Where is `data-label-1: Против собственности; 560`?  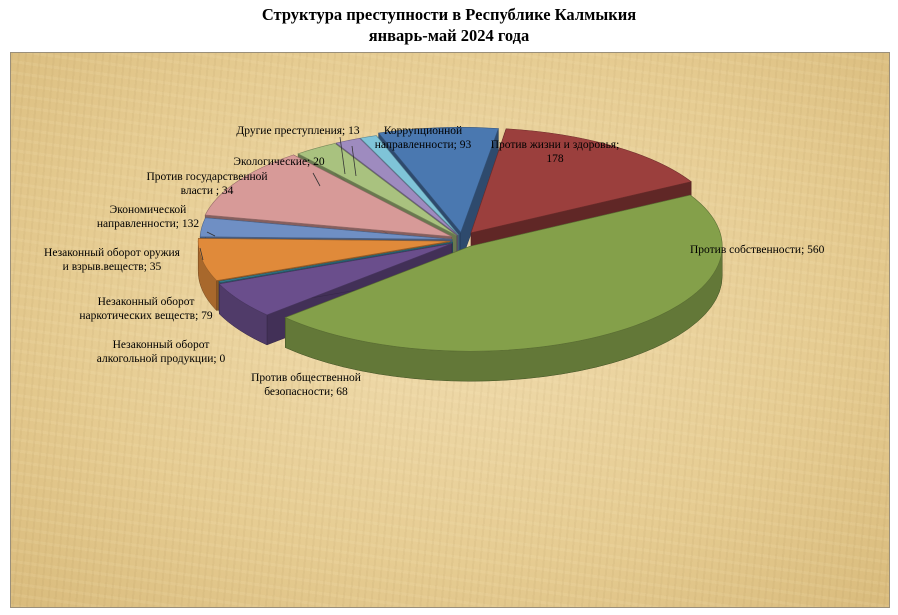 data-label-1: Против собственности; 560 is located at coordinates (757, 250).